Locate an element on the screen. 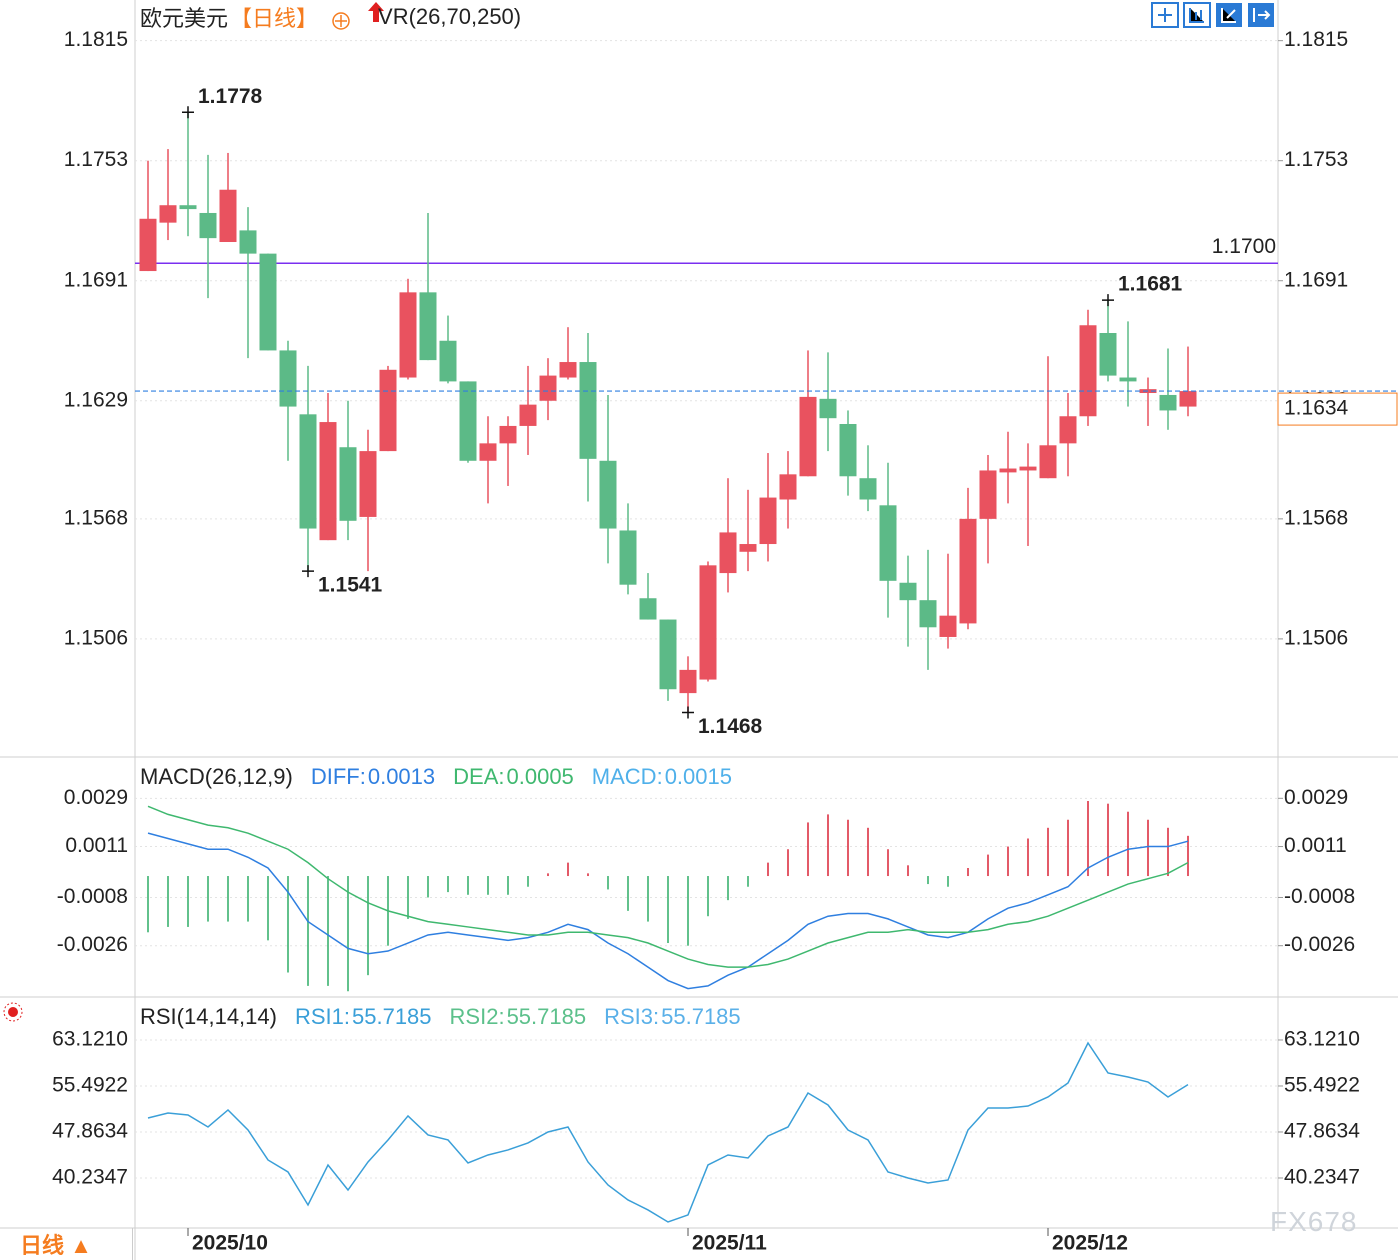  rsi-title: RSI(14,14,14) is located at coordinates (208, 1016).